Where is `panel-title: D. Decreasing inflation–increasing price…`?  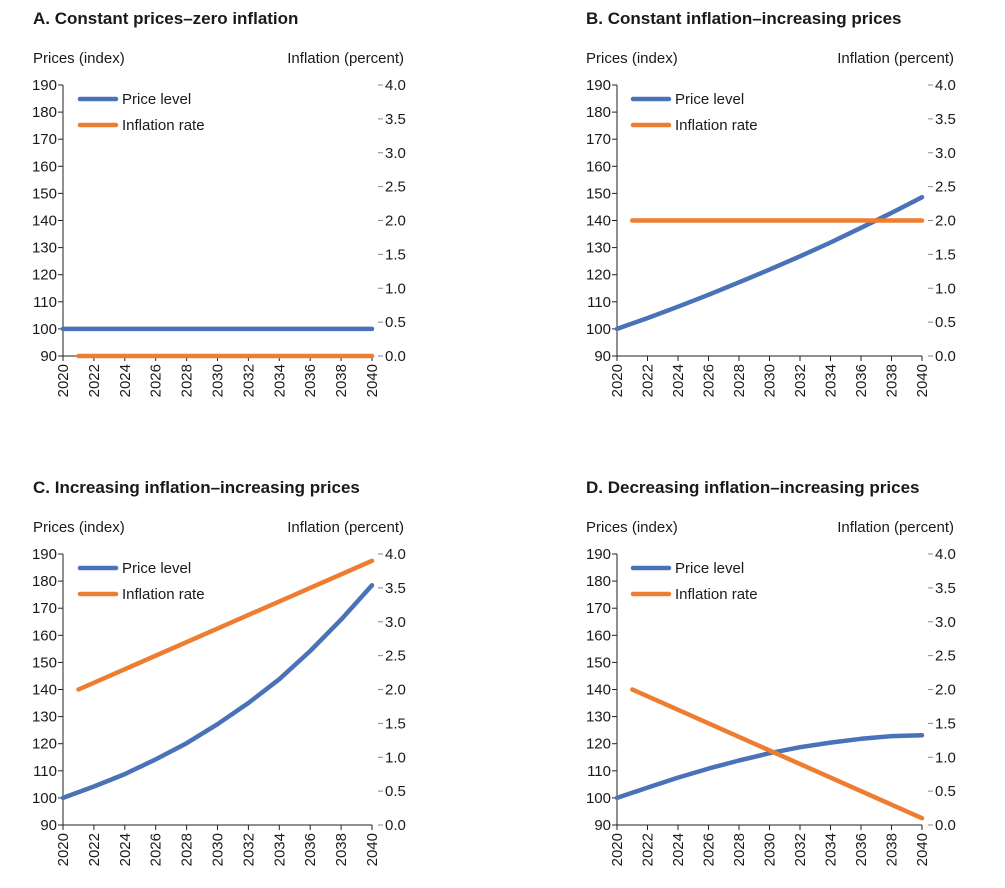 panel-title: D. Decreasing inflation–increasing price… is located at coordinates (753, 487).